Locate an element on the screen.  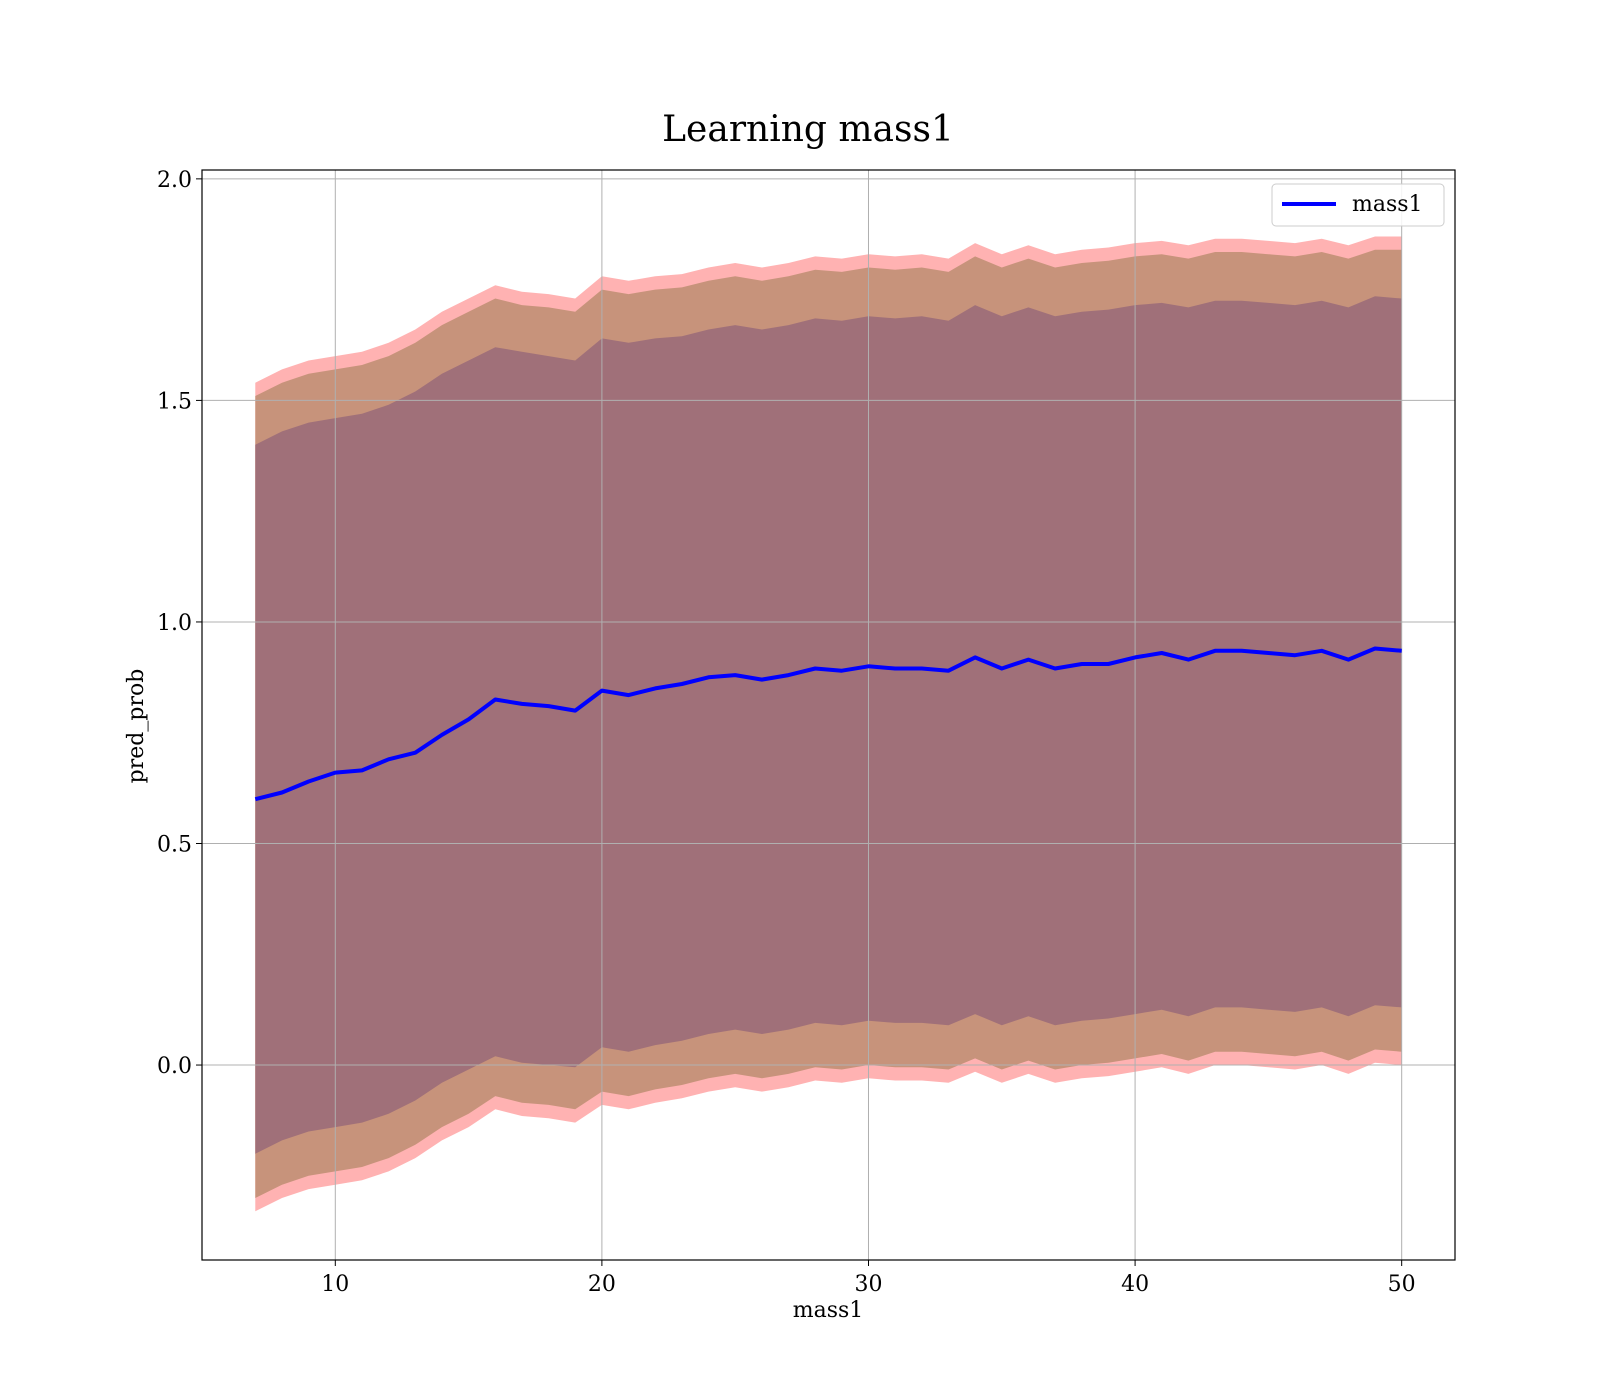
y-tick-label-3: 1.5 is located at coordinates (174, 401).